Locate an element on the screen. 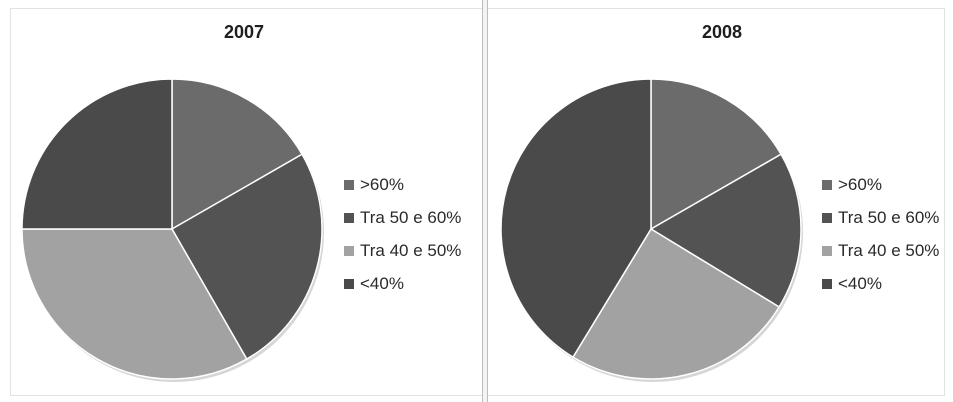  legend-2007: >60% Tra 50 e 60% Tra 40 e 50% <40% is located at coordinates (402, 234).